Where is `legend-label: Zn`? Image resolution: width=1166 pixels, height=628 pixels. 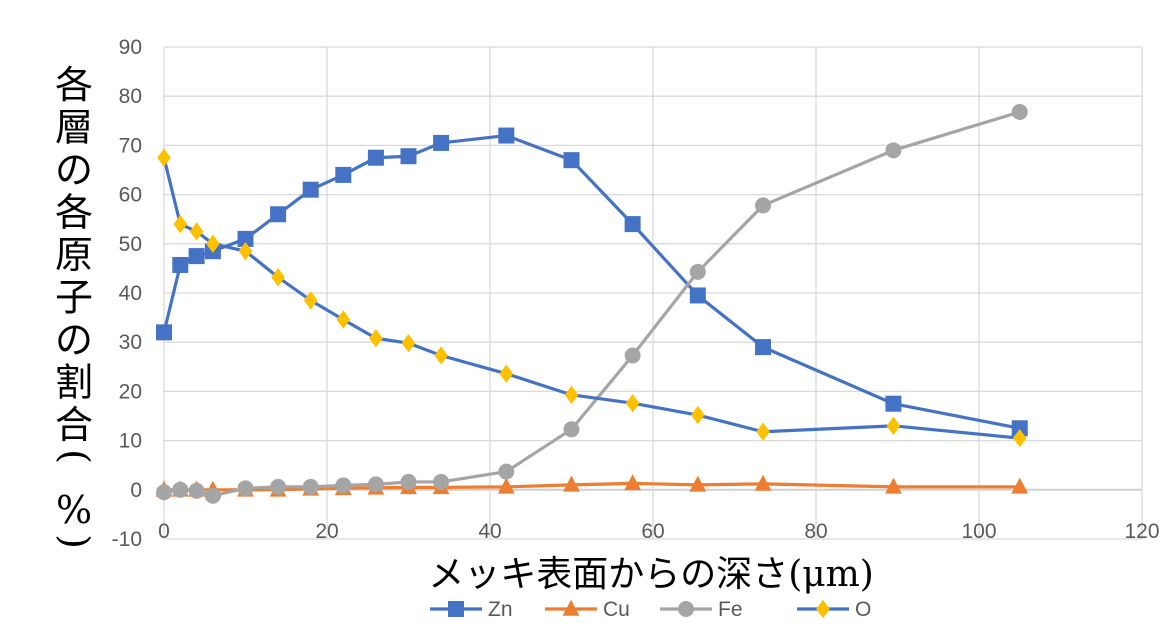 legend-label: Zn is located at coordinates (500, 609).